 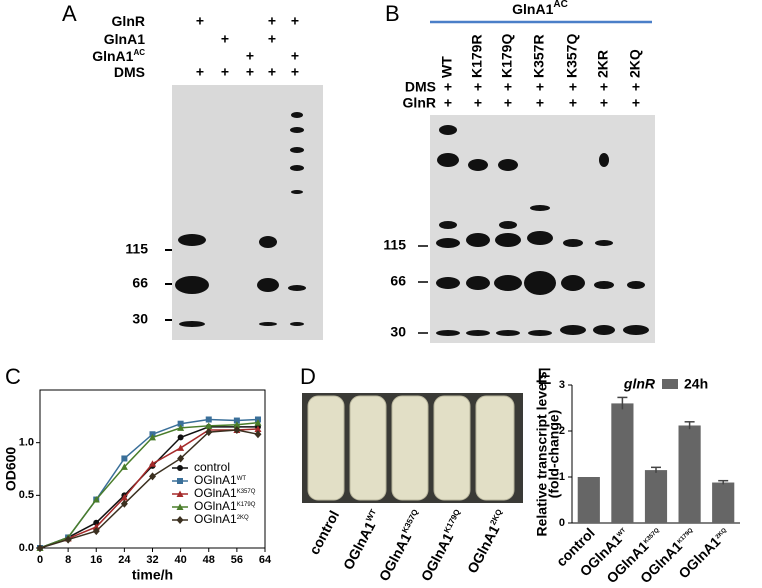 I want to click on lane-label: 2KQ, so click(x=635, y=63).